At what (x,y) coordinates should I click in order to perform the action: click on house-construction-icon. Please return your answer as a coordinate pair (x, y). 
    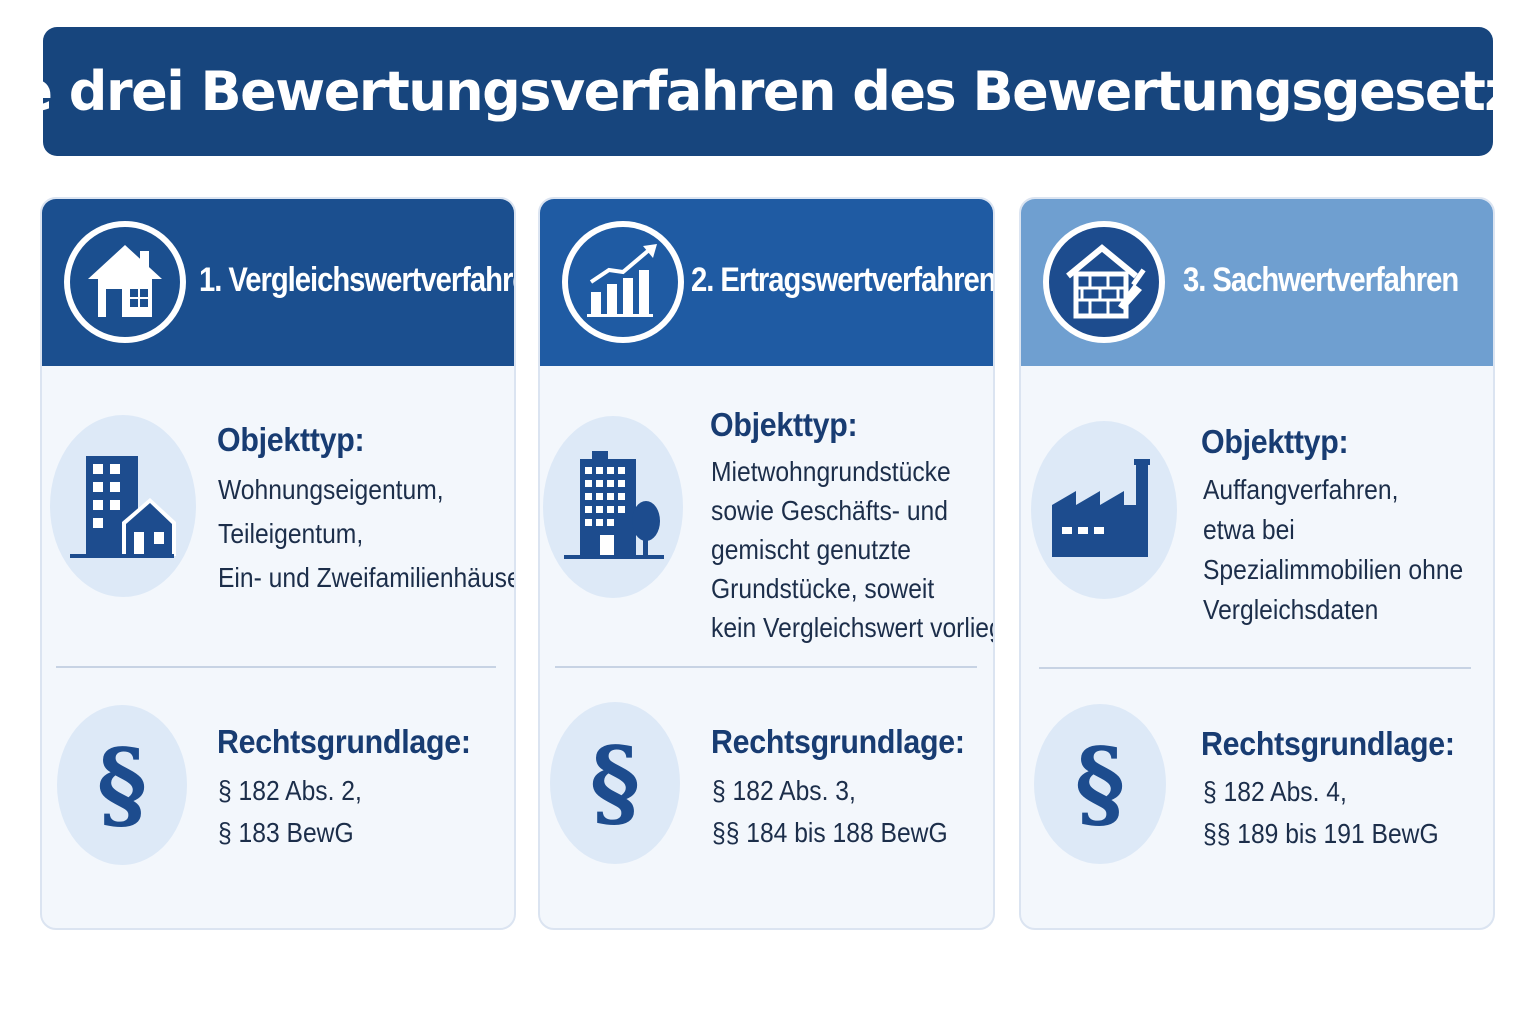
    Looking at the image, I should click on (1104, 282).